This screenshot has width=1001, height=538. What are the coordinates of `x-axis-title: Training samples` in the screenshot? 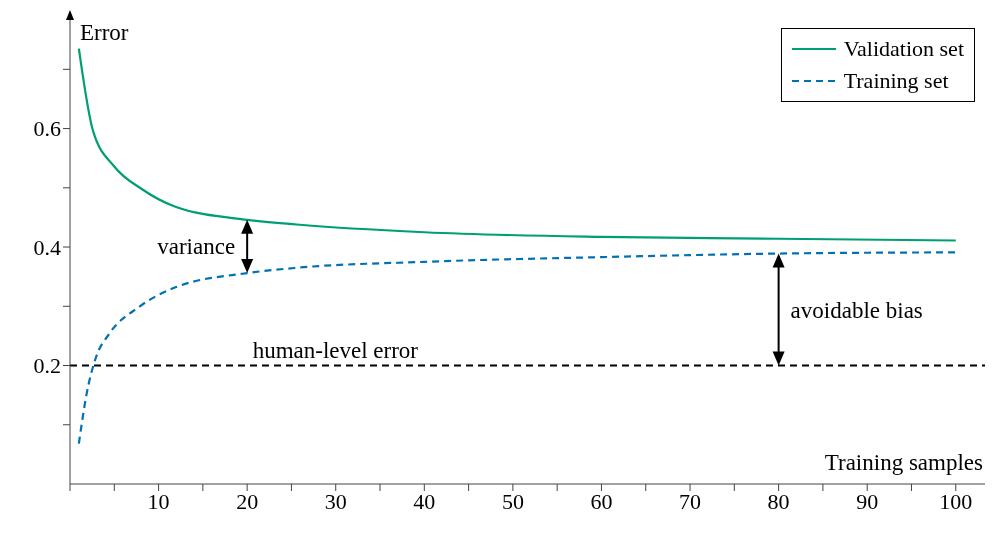 It's located at (904, 462).